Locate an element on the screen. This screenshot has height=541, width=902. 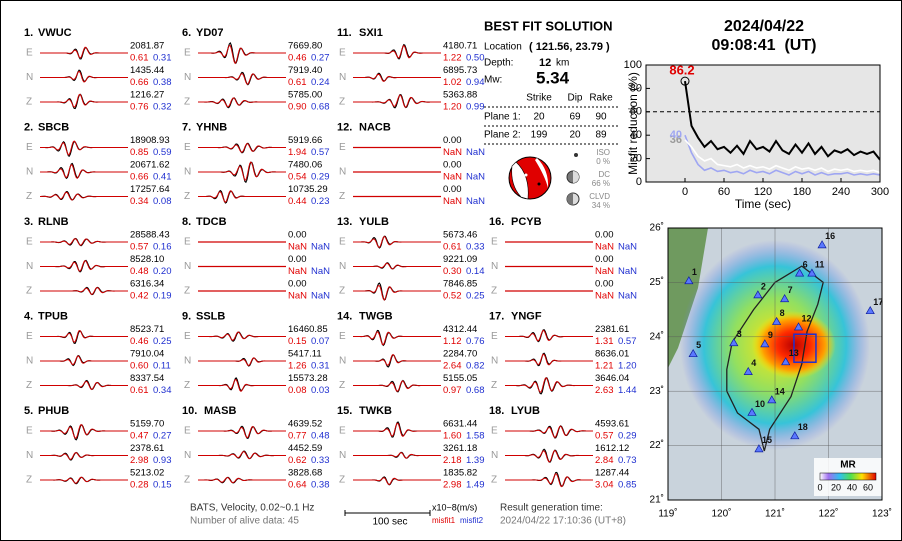
beachball-dilatation is located at coordinates (542, 173).